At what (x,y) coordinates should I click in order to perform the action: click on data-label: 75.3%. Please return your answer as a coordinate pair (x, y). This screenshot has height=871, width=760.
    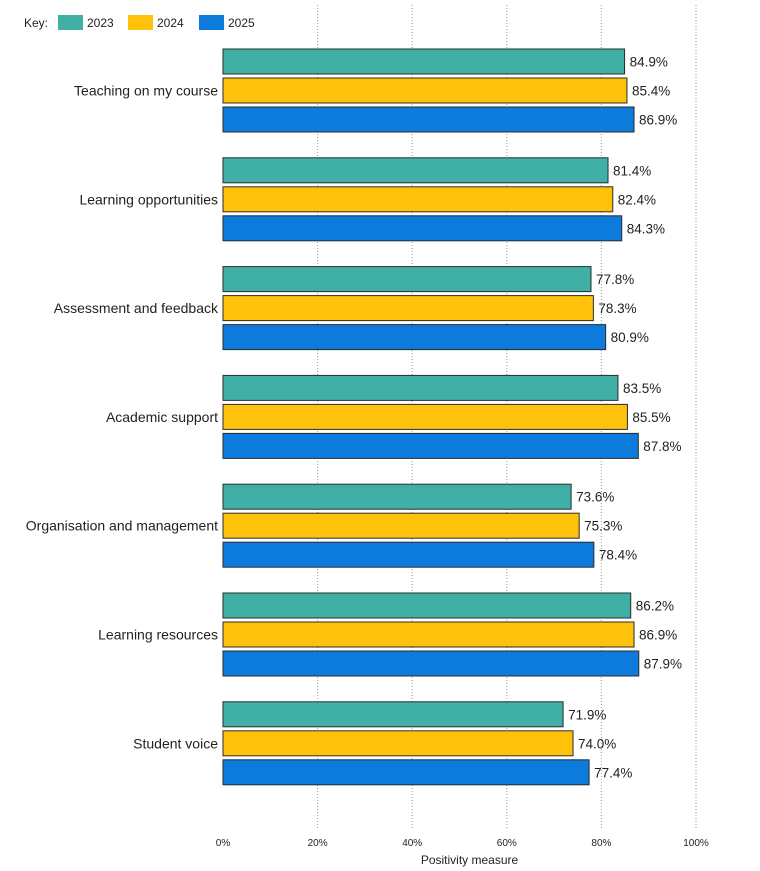
    Looking at the image, I should click on (603, 526).